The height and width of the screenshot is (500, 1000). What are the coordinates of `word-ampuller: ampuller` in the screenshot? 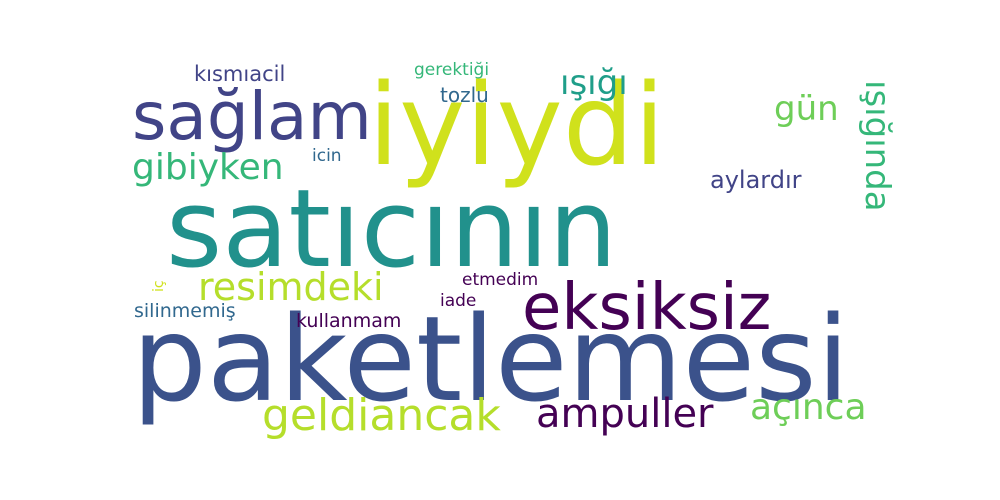 It's located at (625, 414).